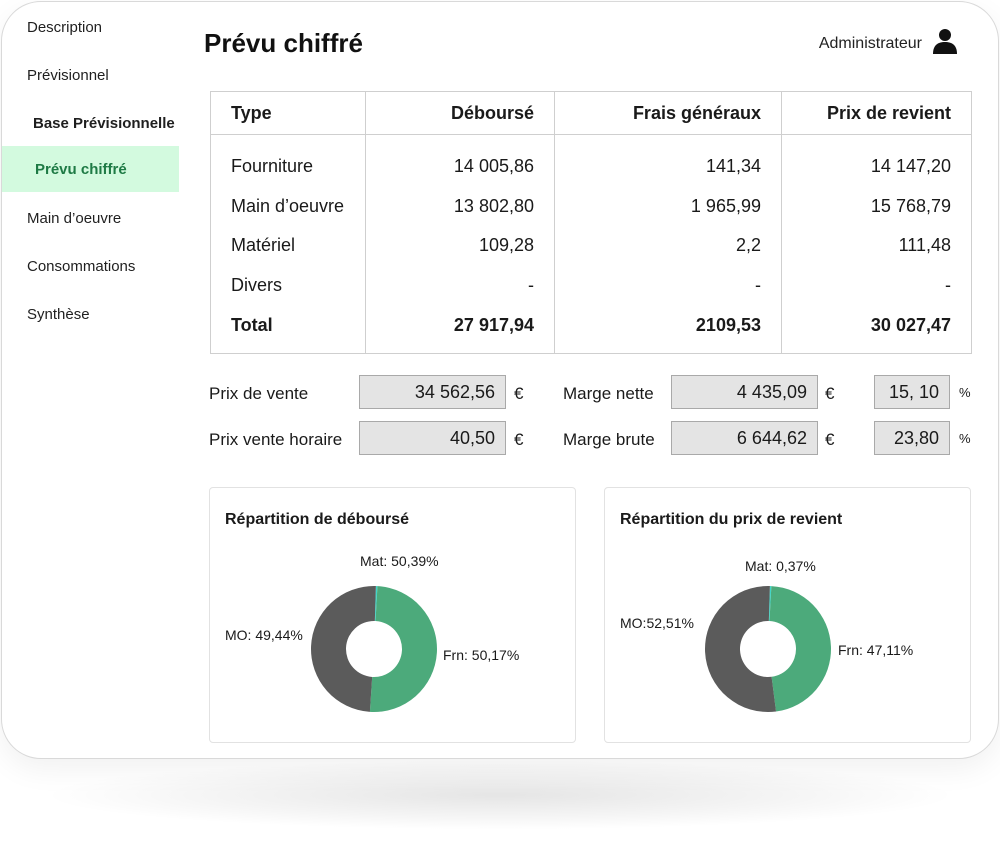  Describe the element at coordinates (81, 169) in the screenshot. I see `sidebar-item-label: Prévu chiffré` at that location.